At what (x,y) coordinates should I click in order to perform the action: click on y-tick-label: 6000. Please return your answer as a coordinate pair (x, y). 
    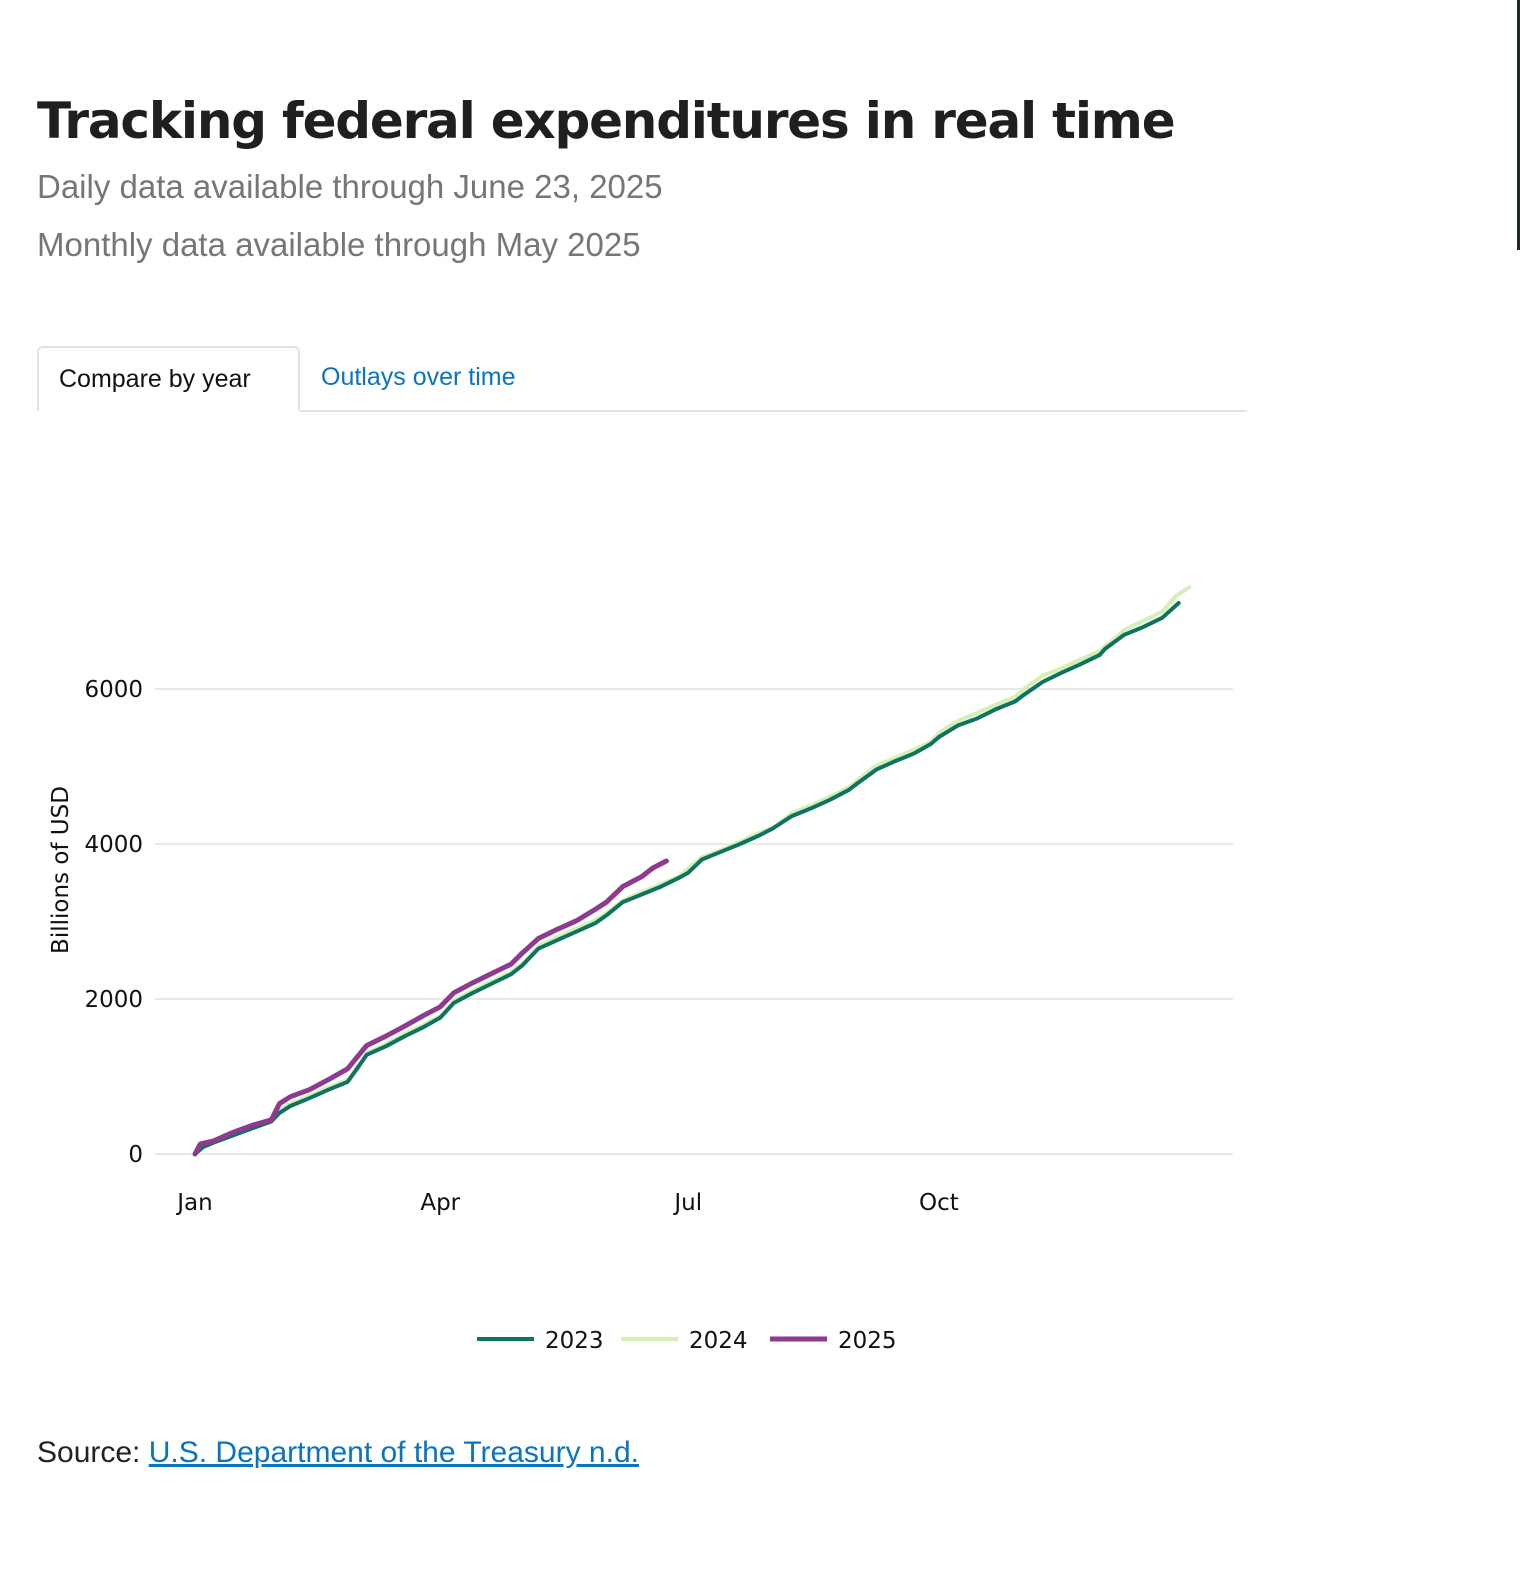
    Looking at the image, I should click on (113, 690).